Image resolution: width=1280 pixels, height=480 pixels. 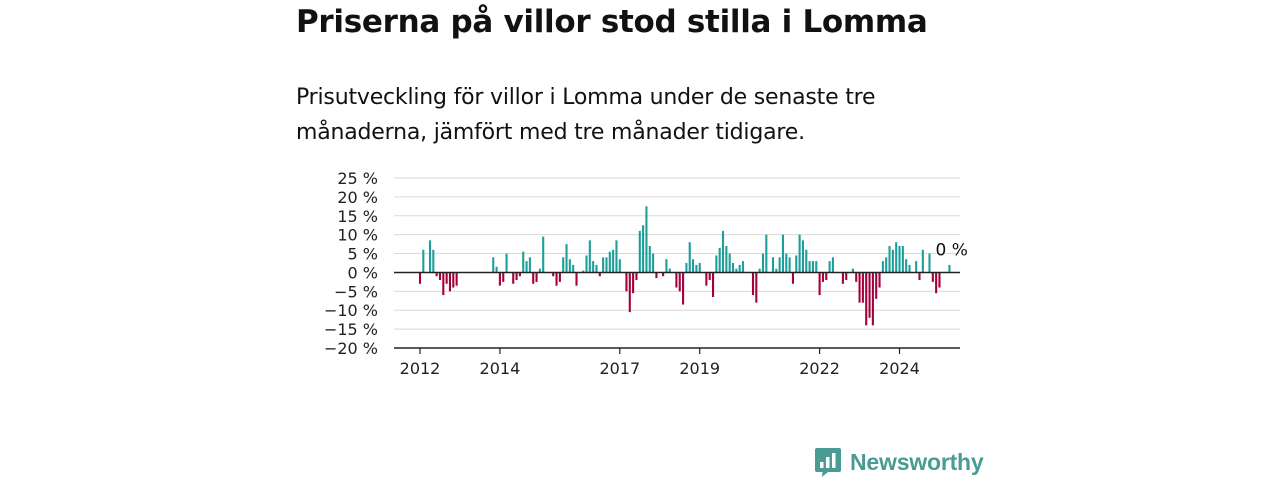 I want to click on bar-chart-speech-bubble-icon, so click(x=828, y=462).